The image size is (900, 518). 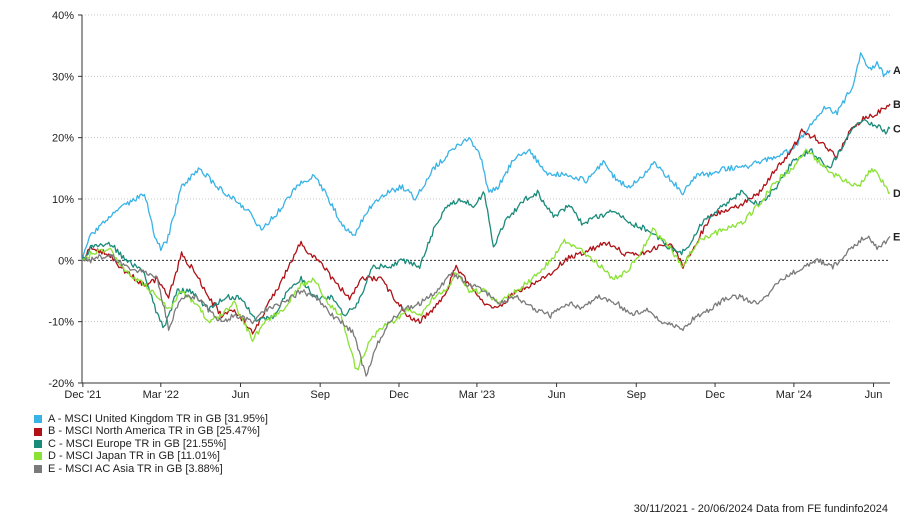 What do you see at coordinates (137, 443) in the screenshot?
I see `legend-label: C - MSCI Europe TR in GB [21.55%]` at bounding box center [137, 443].